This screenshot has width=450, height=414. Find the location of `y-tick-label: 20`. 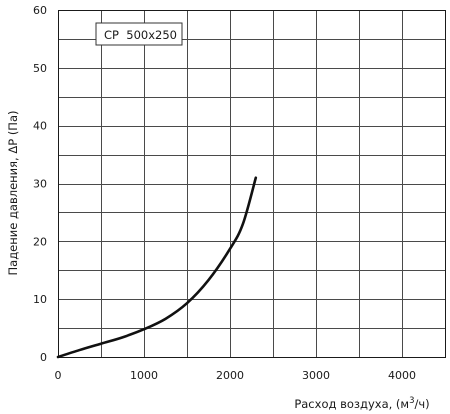

y-tick-label: 20 is located at coordinates (40, 241).